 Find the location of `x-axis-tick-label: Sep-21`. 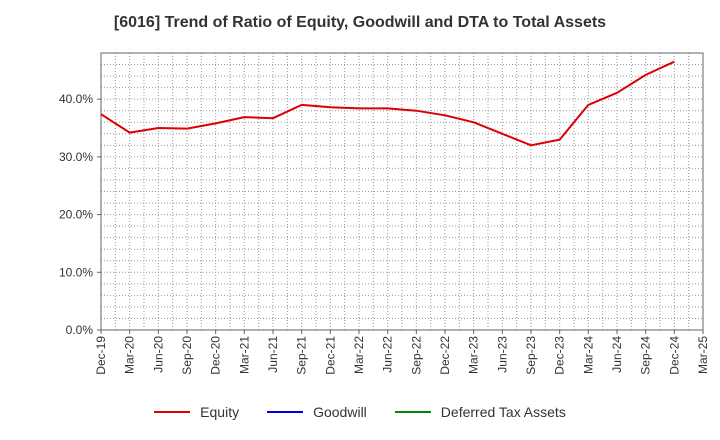

x-axis-tick-label: Sep-21 is located at coordinates (302, 355).